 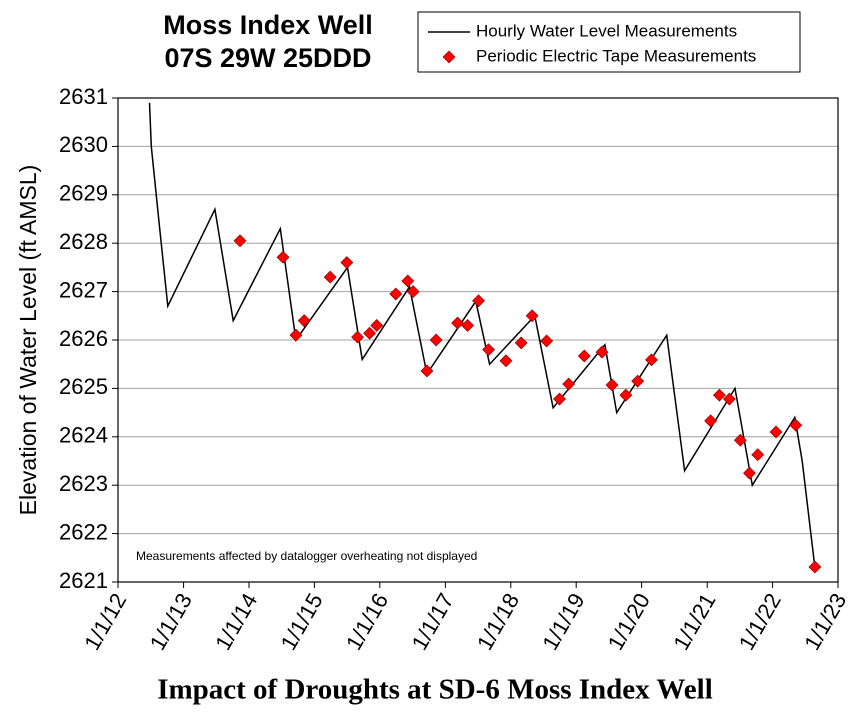 What do you see at coordinates (105, 621) in the screenshot?
I see `x-tick-label: 1/1/12` at bounding box center [105, 621].